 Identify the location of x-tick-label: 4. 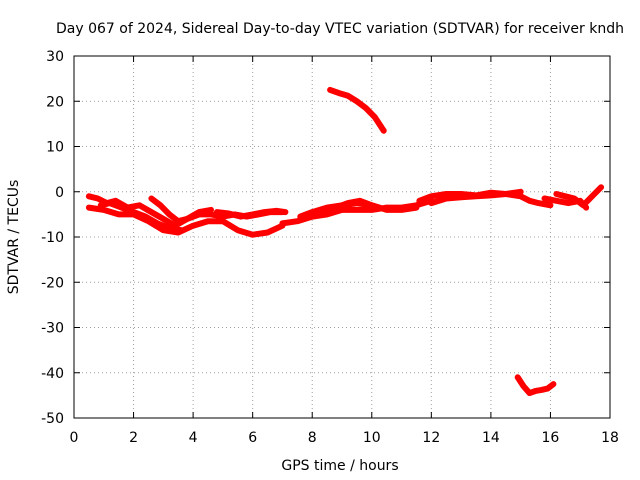
(193, 438).